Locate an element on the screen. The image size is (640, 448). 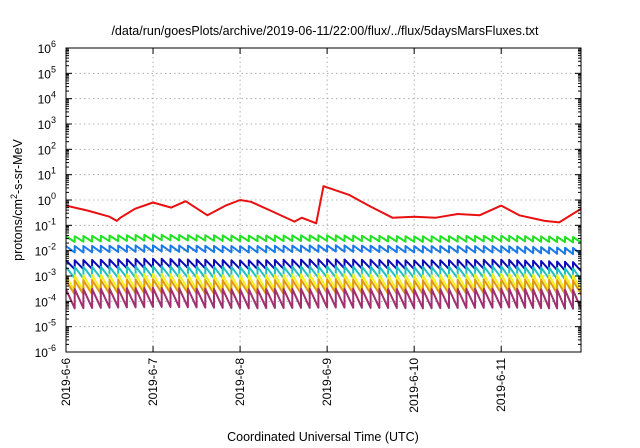
y-tick-exponent: 4 is located at coordinates (53, 95).